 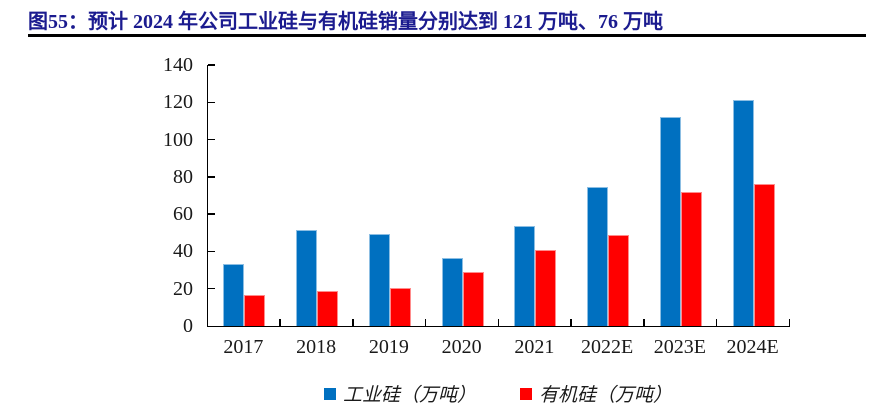 I want to click on y-axis-label: 0, so click(x=188, y=326).